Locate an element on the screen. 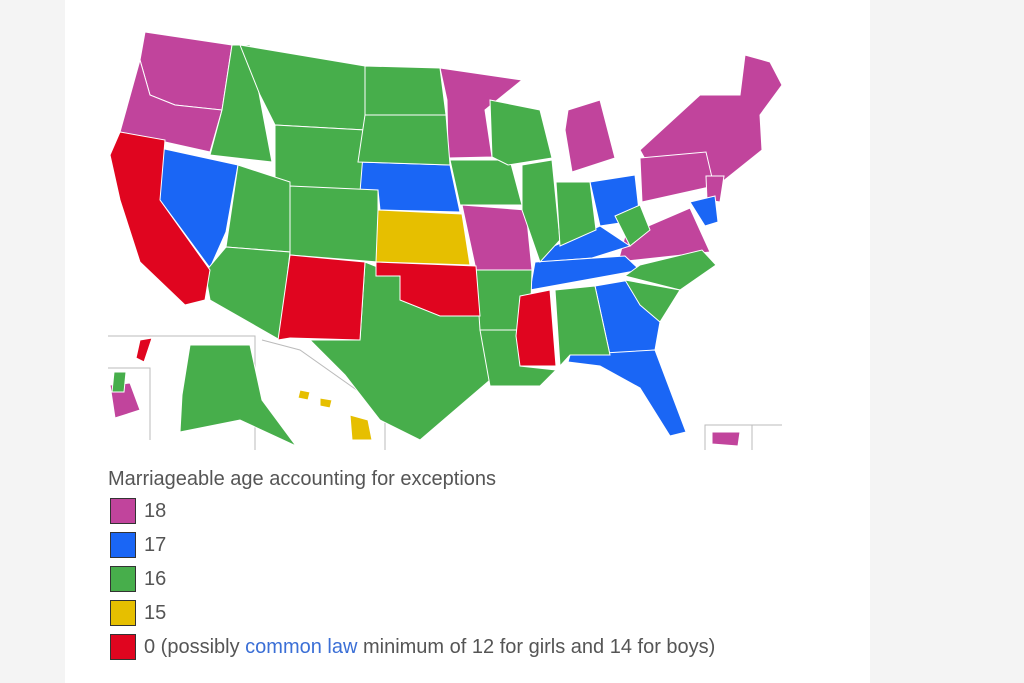  legend-label: 15 is located at coordinates (155, 612).